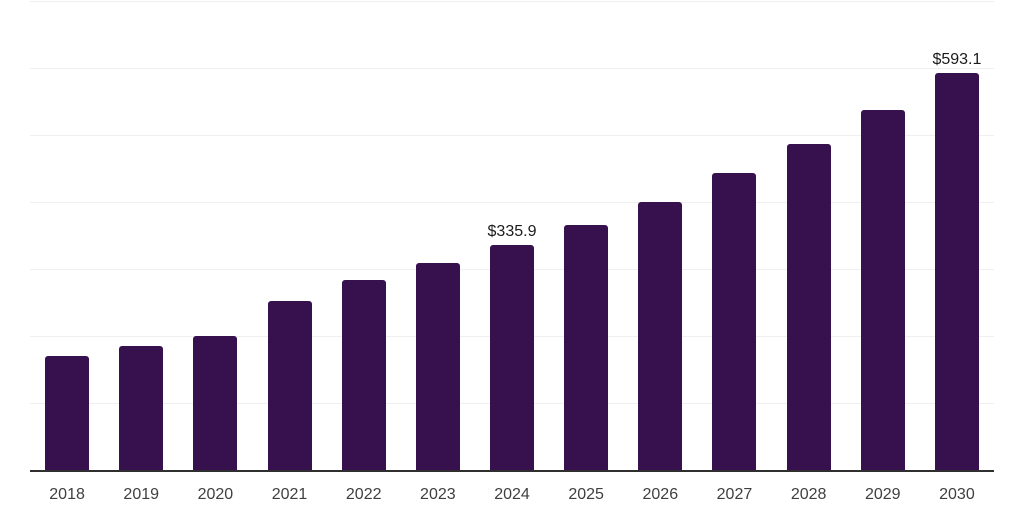 Image resolution: width=1024 pixels, height=512 pixels. Describe the element at coordinates (215, 494) in the screenshot. I see `x-tick-label-2020: 2020` at that location.